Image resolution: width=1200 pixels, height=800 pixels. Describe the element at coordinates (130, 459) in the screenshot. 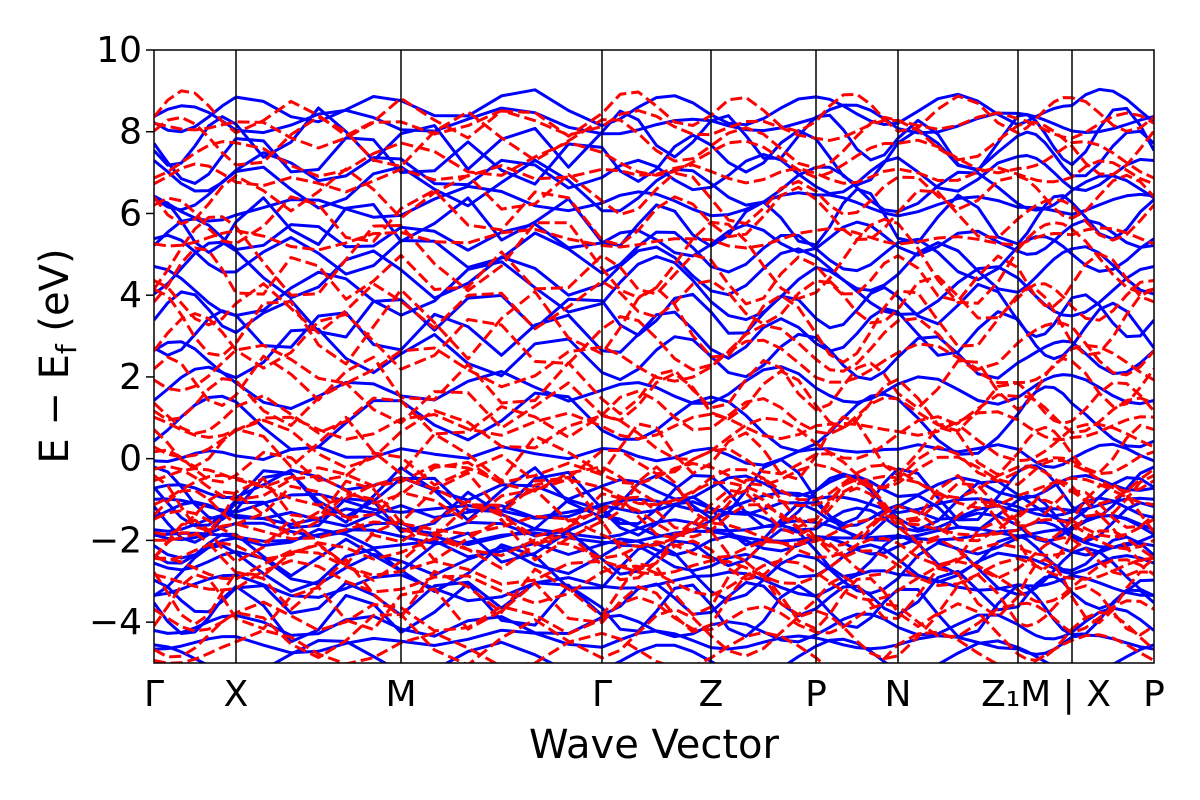

I see `y-tick-label: 0` at that location.